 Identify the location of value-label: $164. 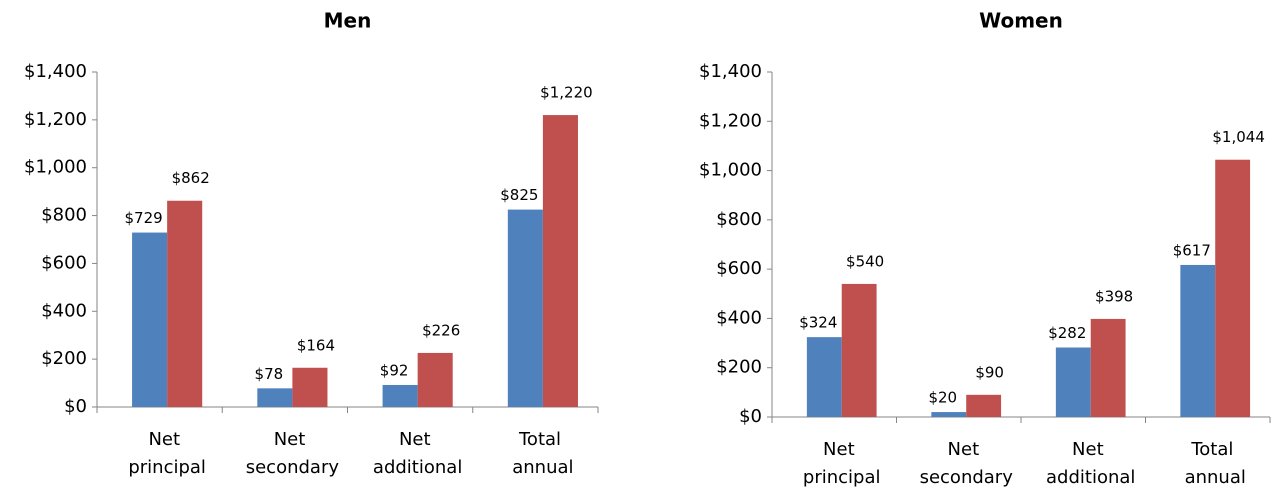
(316, 345).